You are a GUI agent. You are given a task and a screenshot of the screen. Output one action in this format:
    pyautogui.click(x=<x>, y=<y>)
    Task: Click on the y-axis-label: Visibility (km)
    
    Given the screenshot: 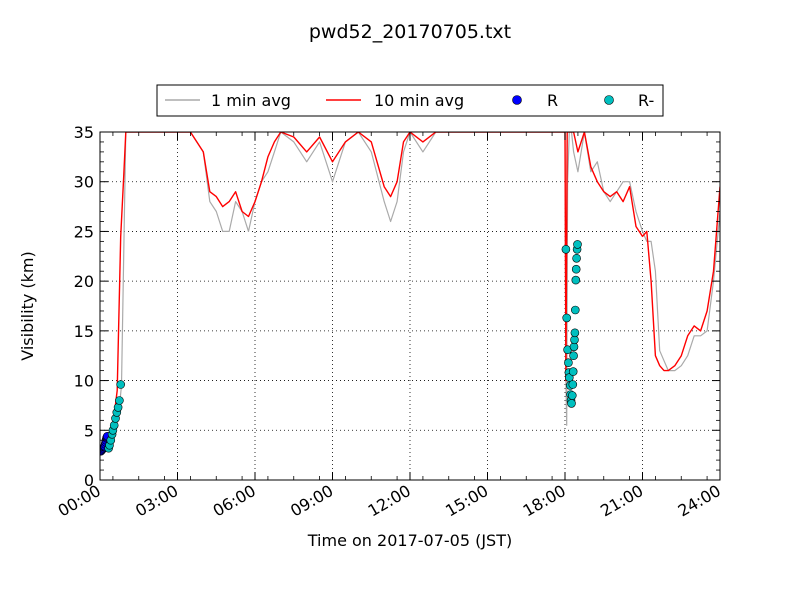 What is the action you would take?
    pyautogui.click(x=27, y=305)
    